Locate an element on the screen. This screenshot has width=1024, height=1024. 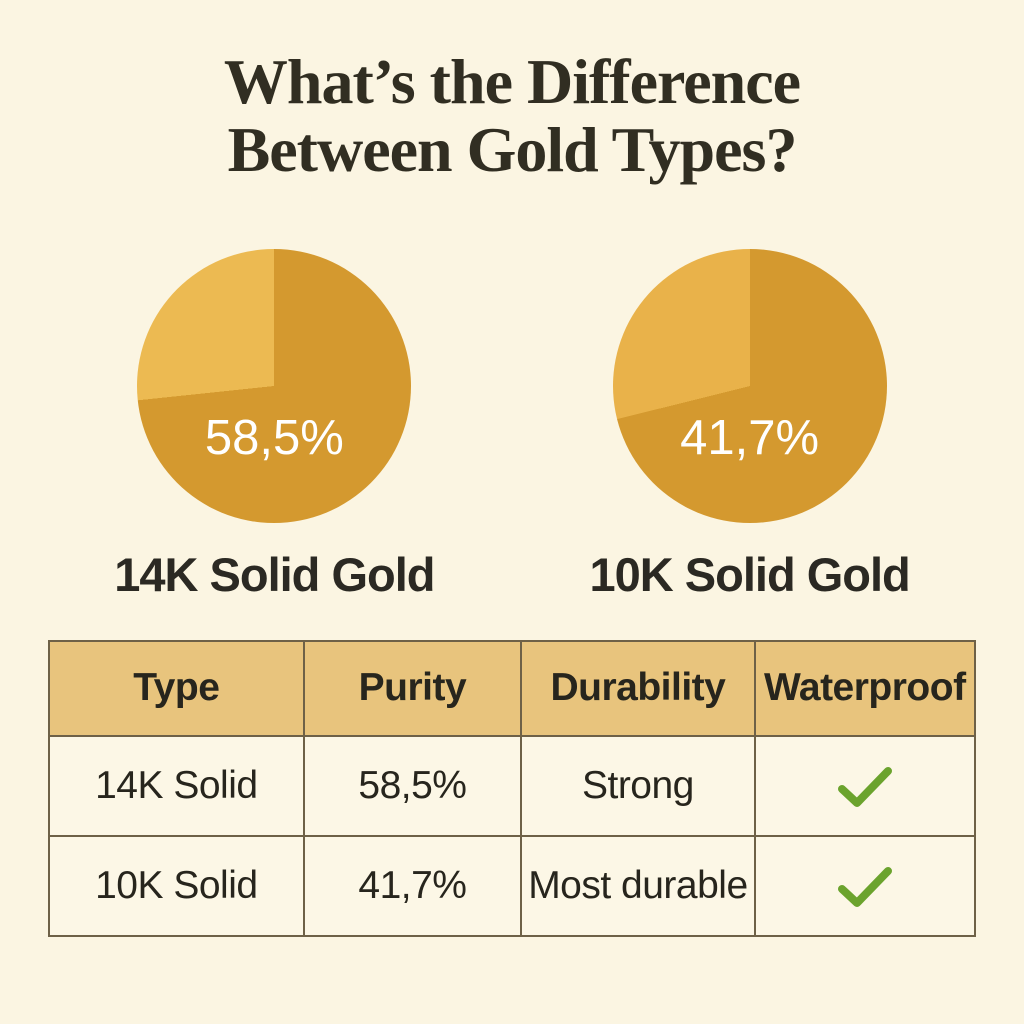
pie-chart-10k: 41,7% is located at coordinates (749, 385).